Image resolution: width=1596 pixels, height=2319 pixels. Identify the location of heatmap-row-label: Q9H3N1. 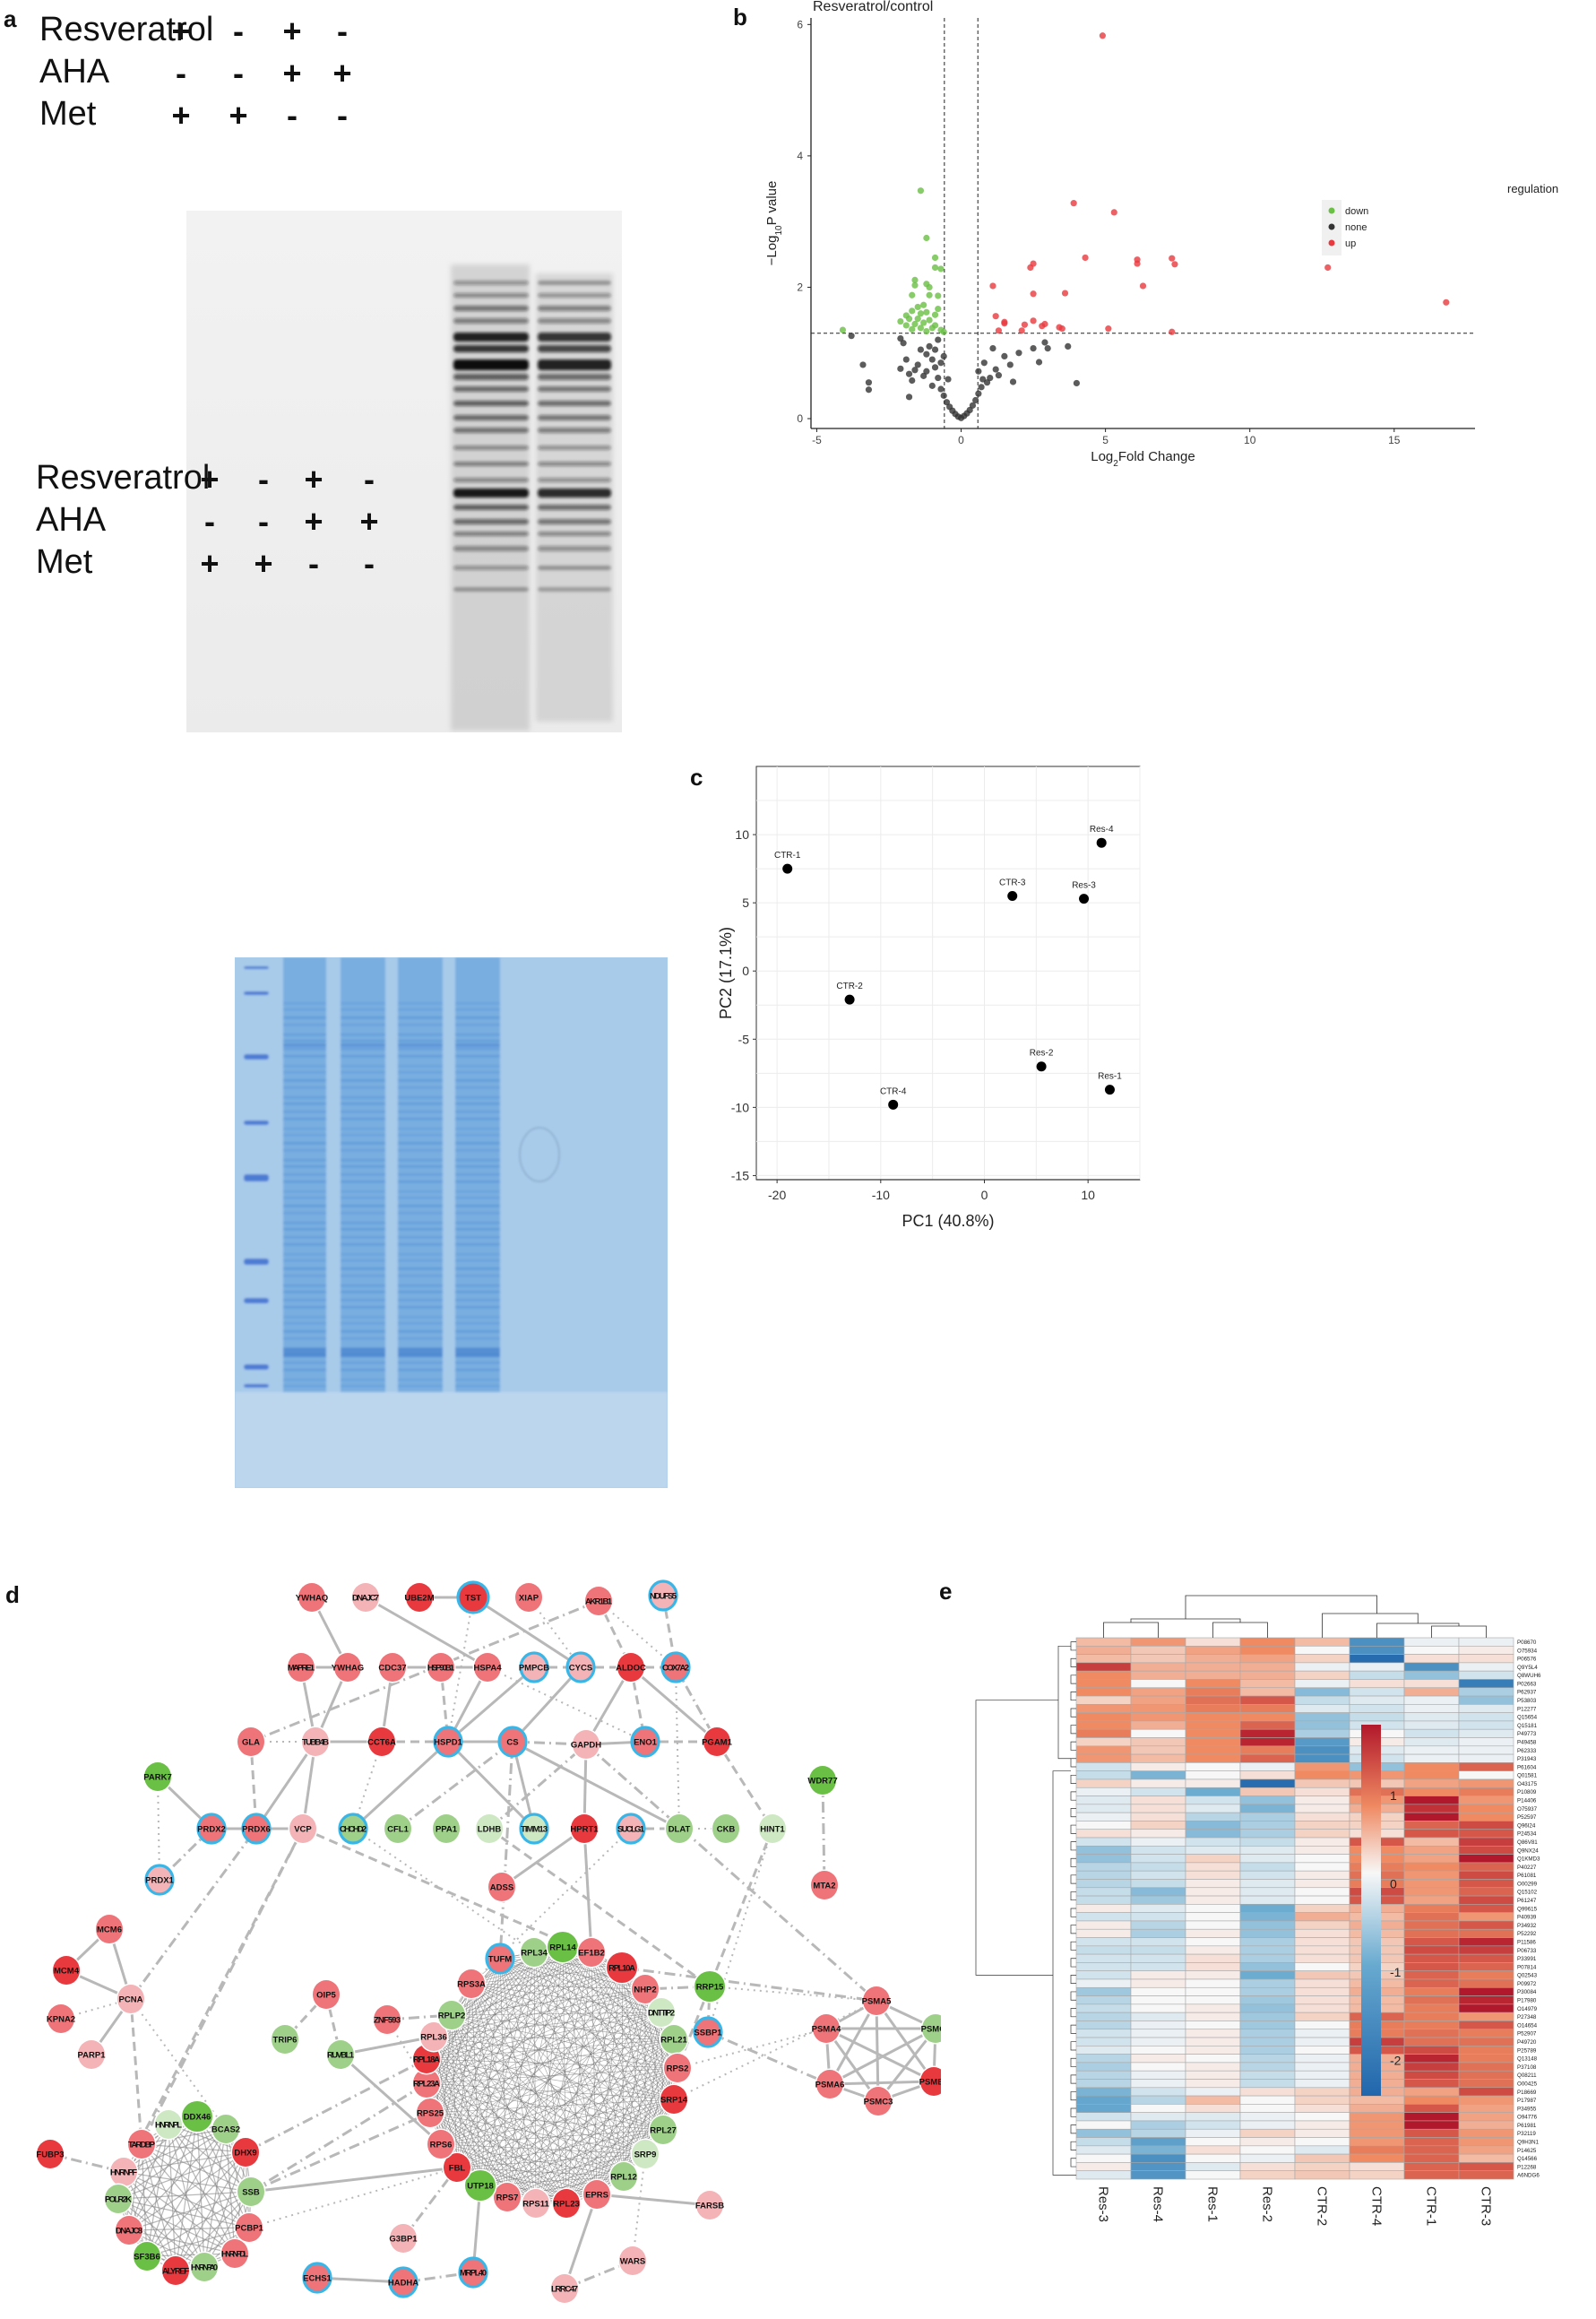
(1529, 2143).